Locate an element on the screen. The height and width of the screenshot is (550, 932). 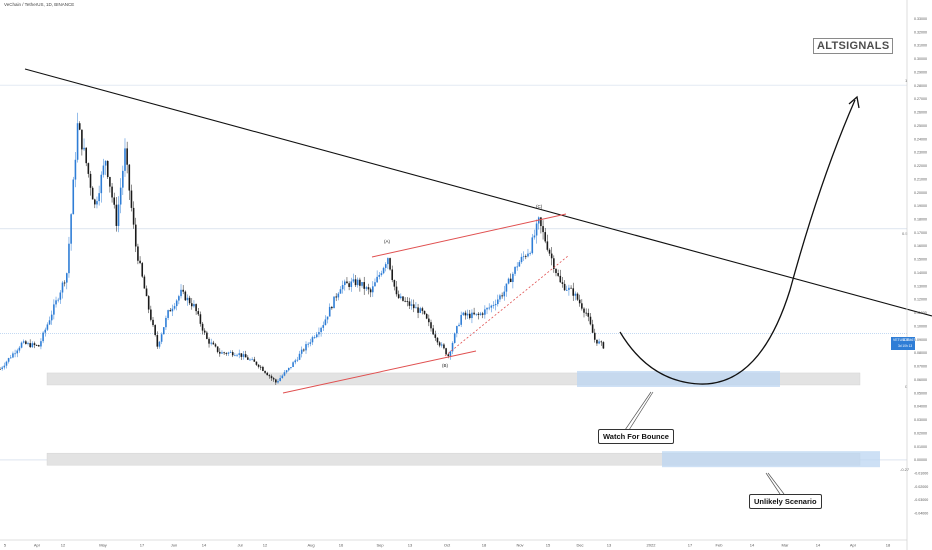
price-tick-label: 0.04000 is located at coordinates (920, 407).